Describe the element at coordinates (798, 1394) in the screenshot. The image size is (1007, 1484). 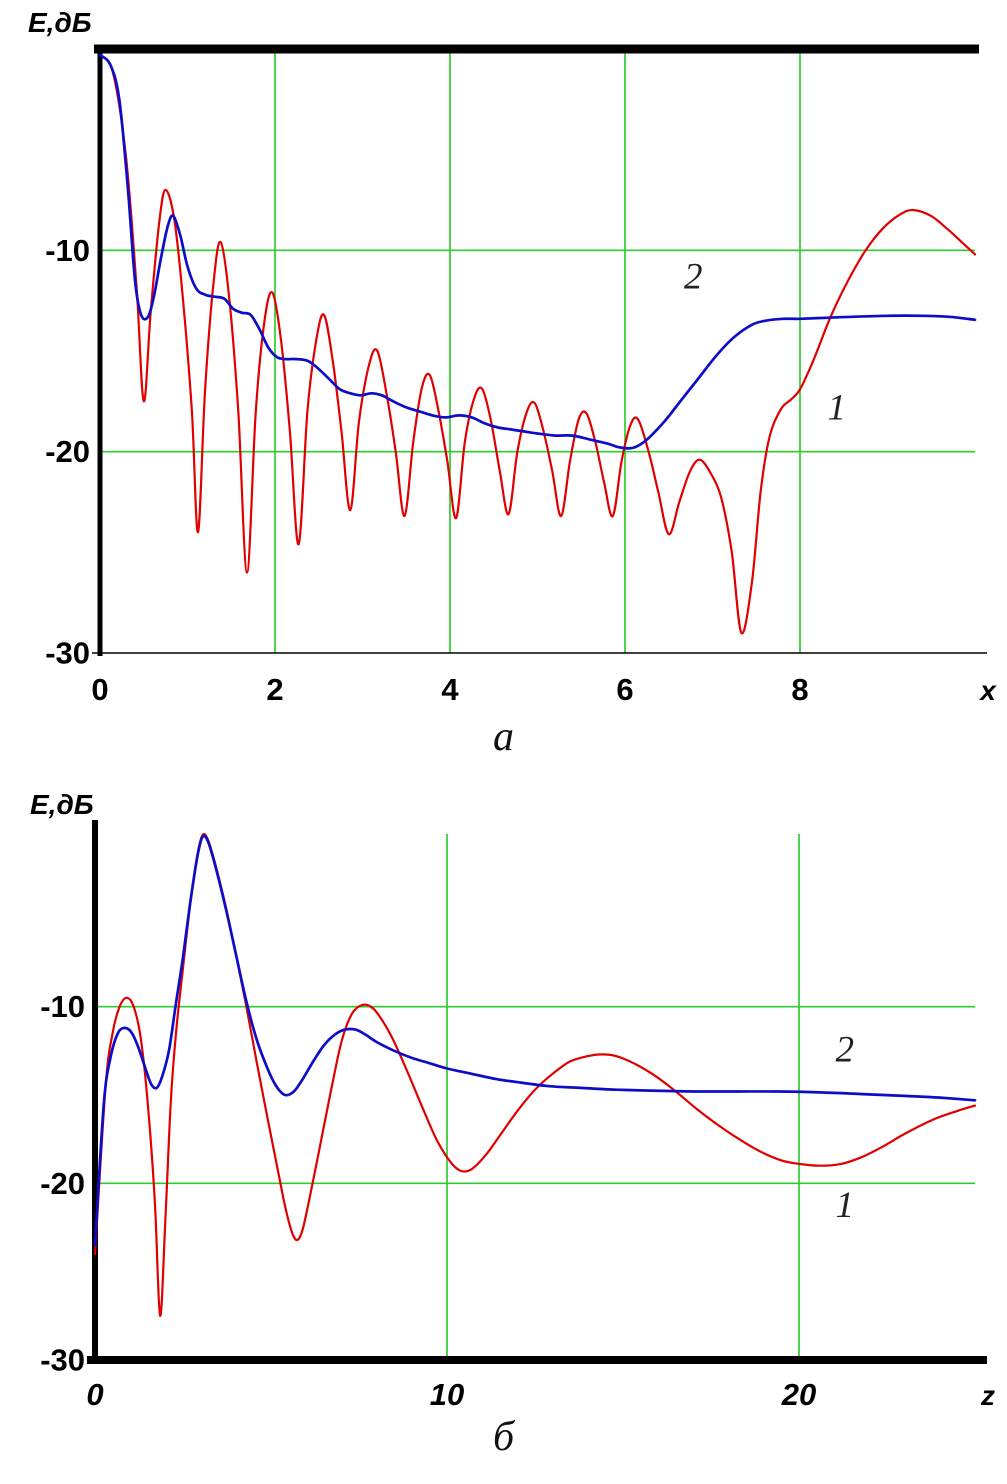
I see `x-tick-label: 20` at that location.